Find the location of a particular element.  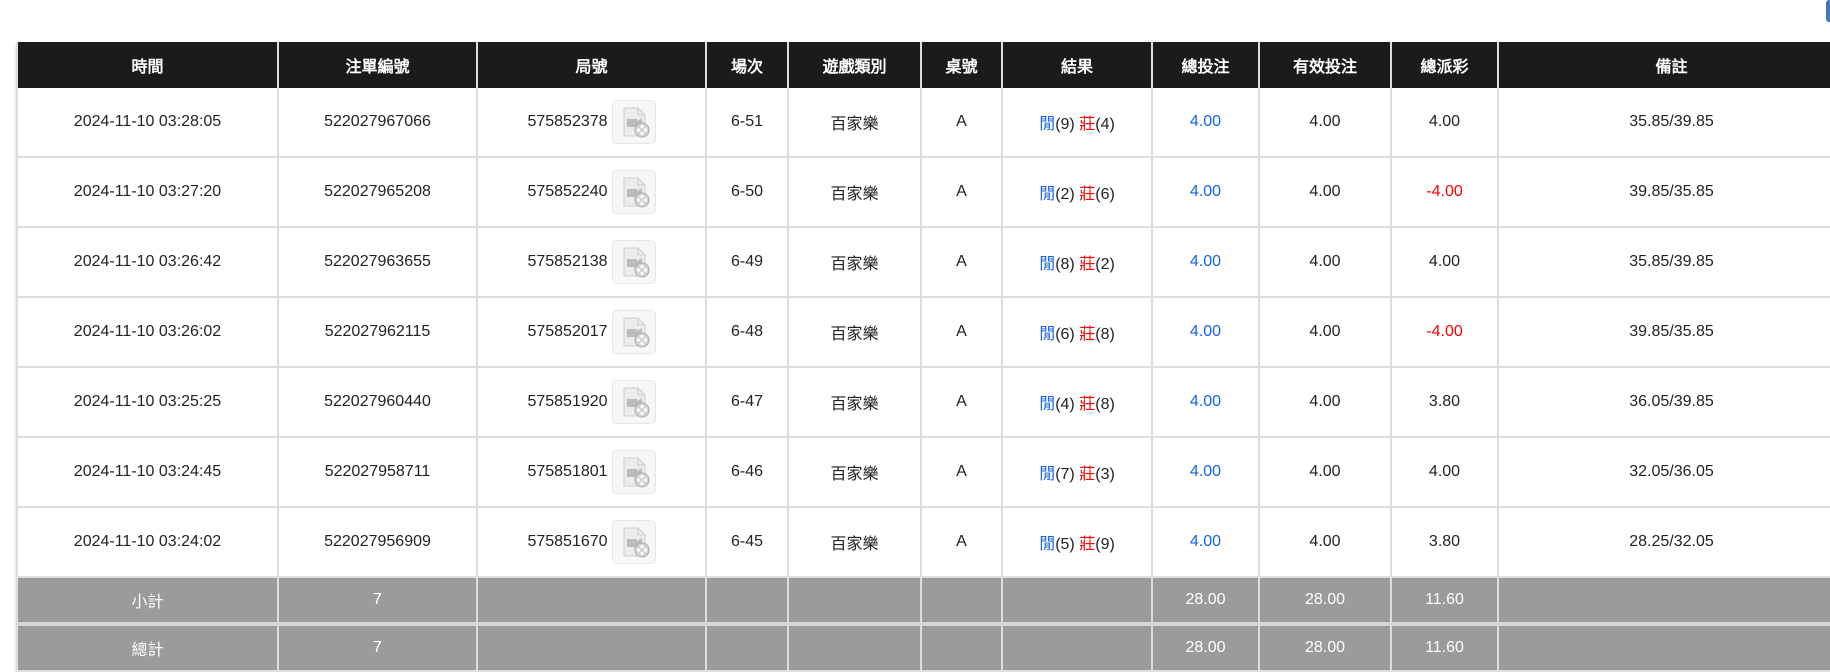

shoe-cell: 6-45 is located at coordinates (747, 542).